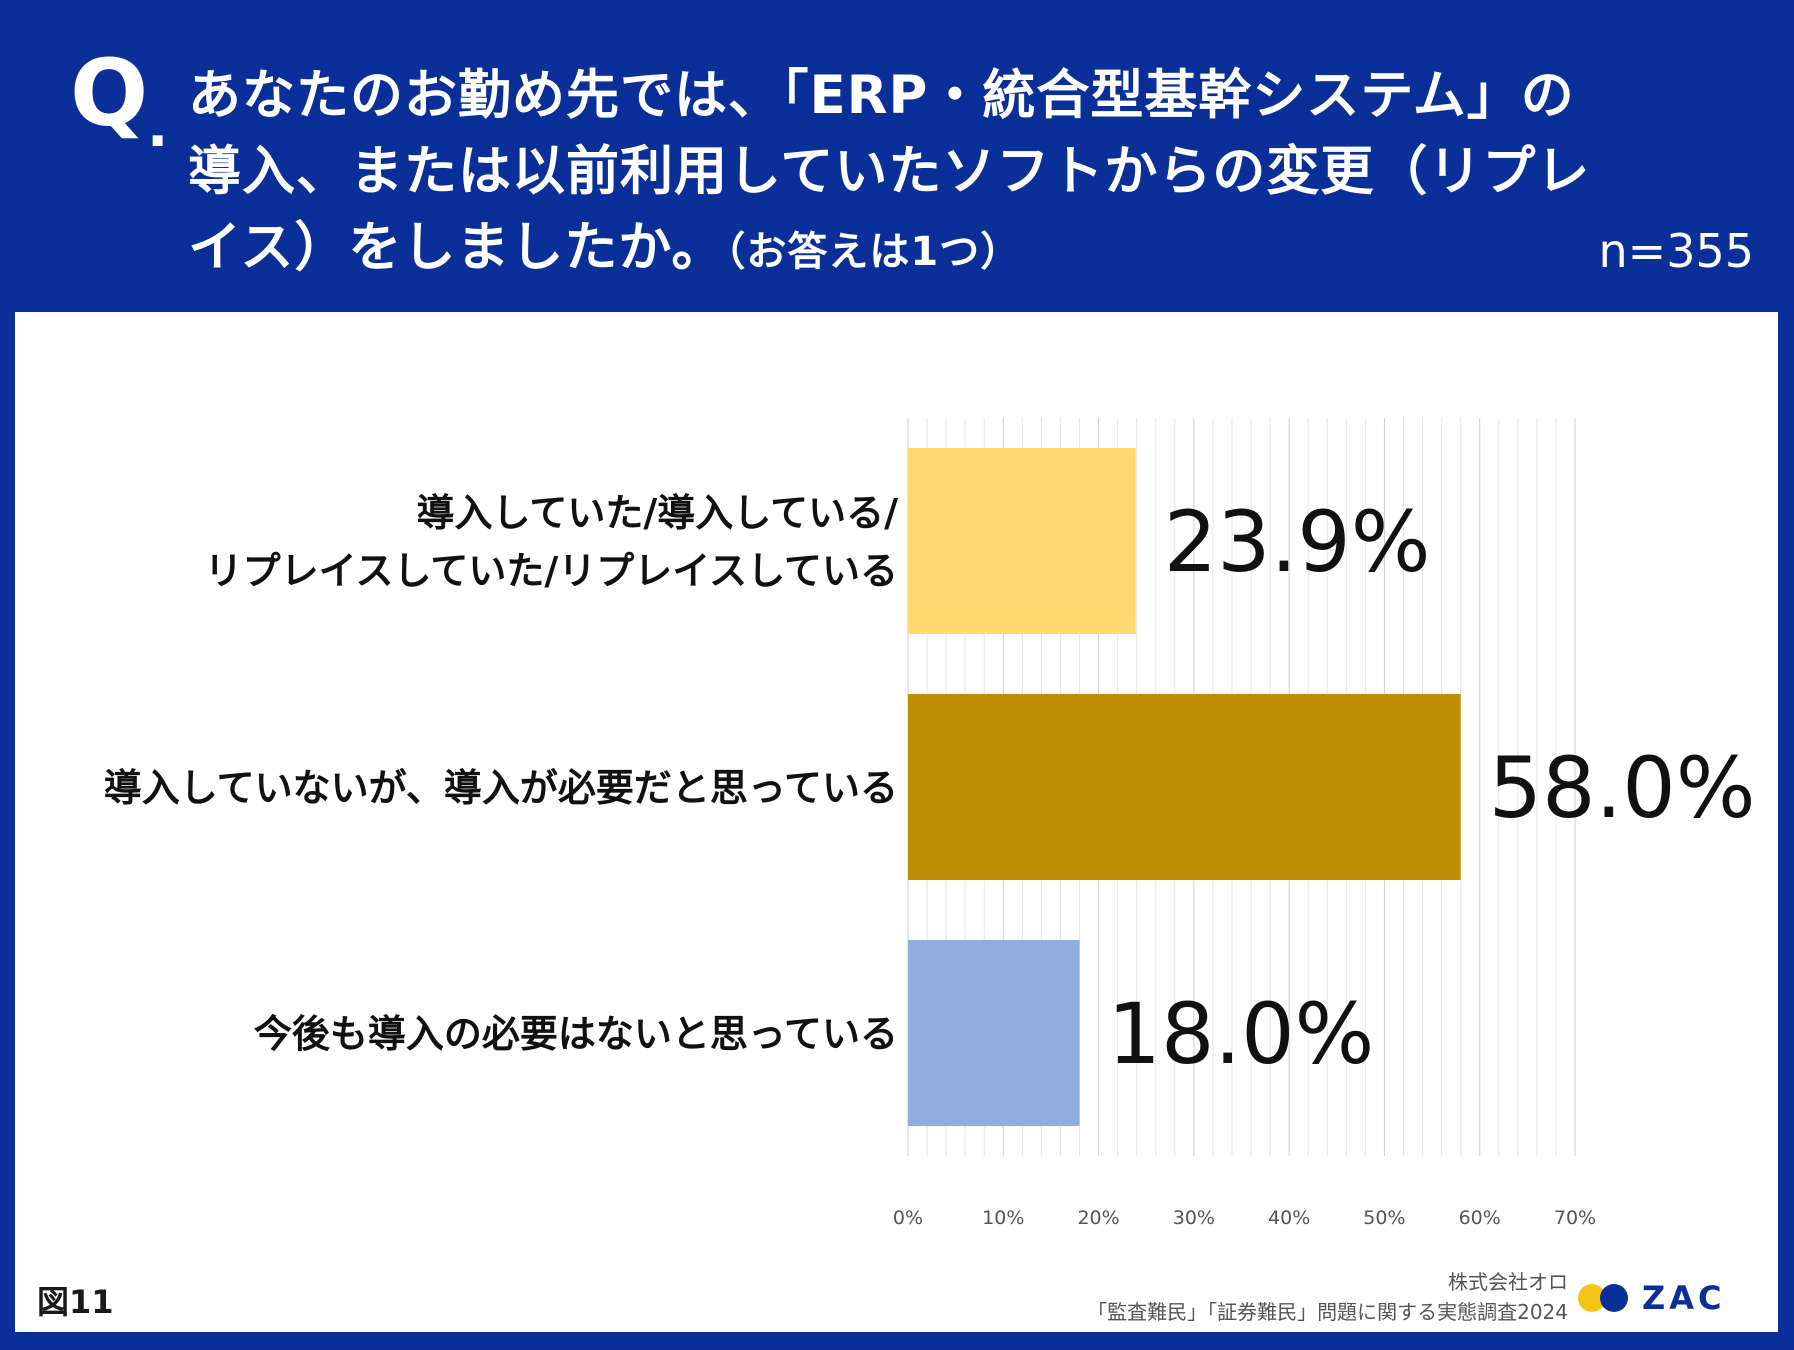 The image size is (1794, 1350). Describe the element at coordinates (1508, 1282) in the screenshot. I see `source-company: 株式会社オロ` at that location.